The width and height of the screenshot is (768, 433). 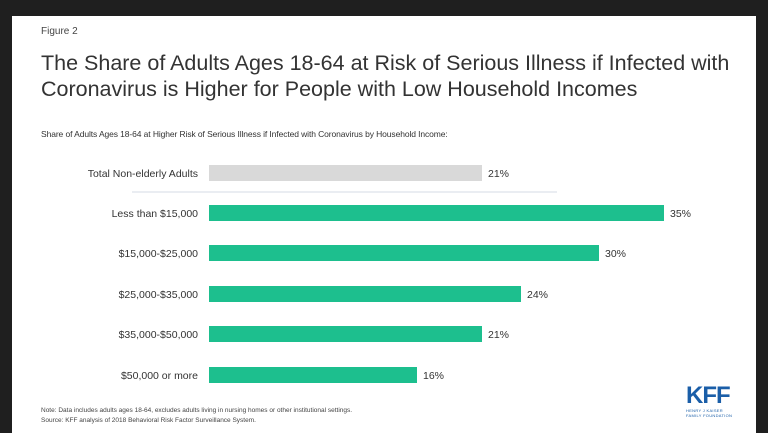 What do you see at coordinates (143, 174) in the screenshot?
I see `category-label: Total Non-elderly Adults` at bounding box center [143, 174].